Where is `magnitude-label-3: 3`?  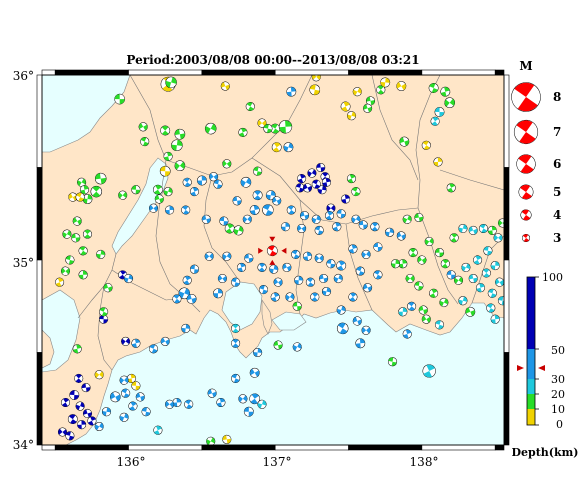
magnitude-label-3: 3 is located at coordinates (557, 238).